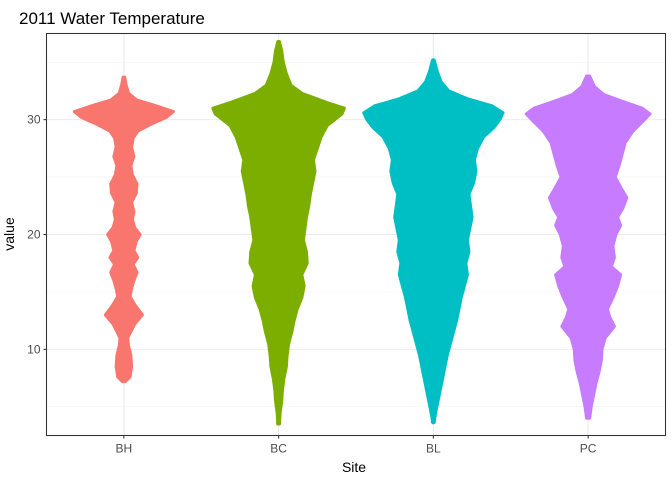  I want to click on y-axis: 10 20 30, so click(37, 234).